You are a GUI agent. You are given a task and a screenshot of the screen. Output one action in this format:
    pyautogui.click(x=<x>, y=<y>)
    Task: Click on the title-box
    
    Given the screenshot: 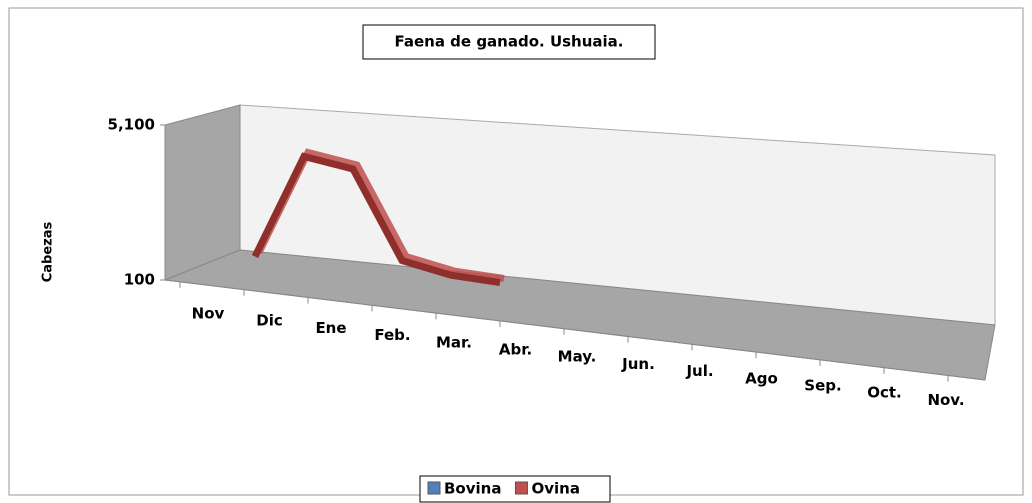 What is the action you would take?
    pyautogui.click(x=509, y=42)
    